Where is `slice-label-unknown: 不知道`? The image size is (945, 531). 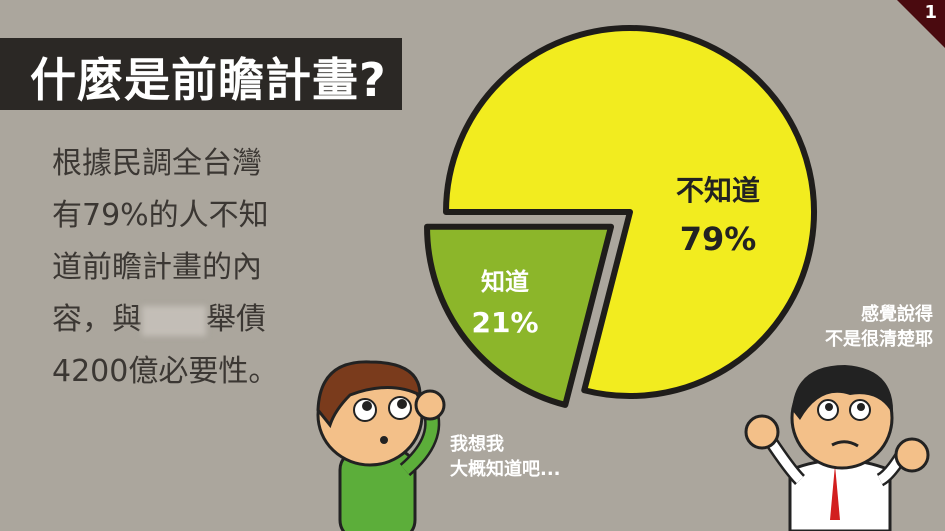 slice-label-unknown: 不知道 is located at coordinates (718, 190).